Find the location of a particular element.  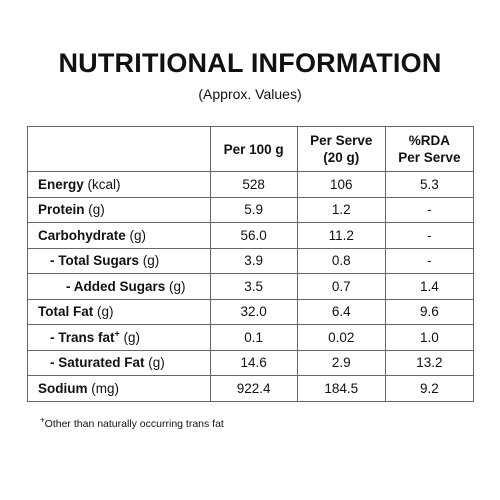

energy-per-serve: 106 is located at coordinates (341, 184).